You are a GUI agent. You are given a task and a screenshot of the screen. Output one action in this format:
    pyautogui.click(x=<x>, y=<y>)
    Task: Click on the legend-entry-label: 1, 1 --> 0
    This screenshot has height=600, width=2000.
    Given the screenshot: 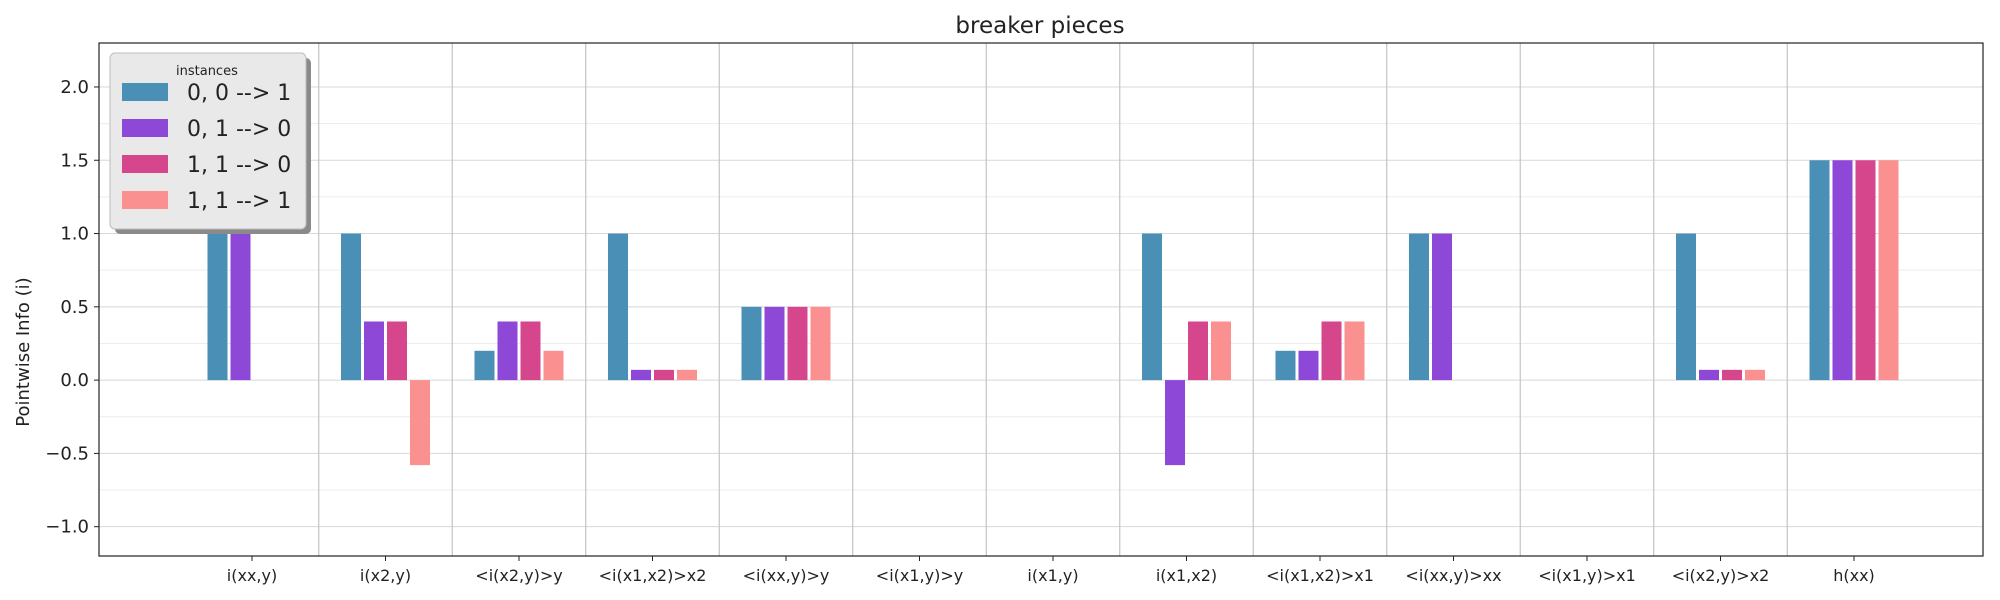 What is the action you would take?
    pyautogui.click(x=239, y=165)
    